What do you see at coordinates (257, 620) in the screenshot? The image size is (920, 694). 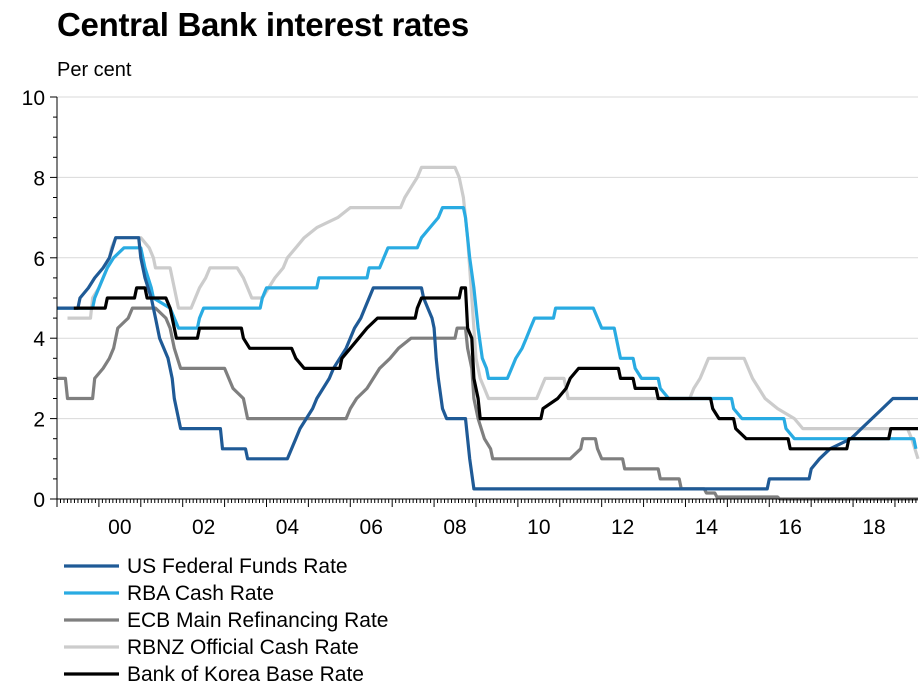 I see `legend-label-2: ECB Main Refinancing Rate` at bounding box center [257, 620].